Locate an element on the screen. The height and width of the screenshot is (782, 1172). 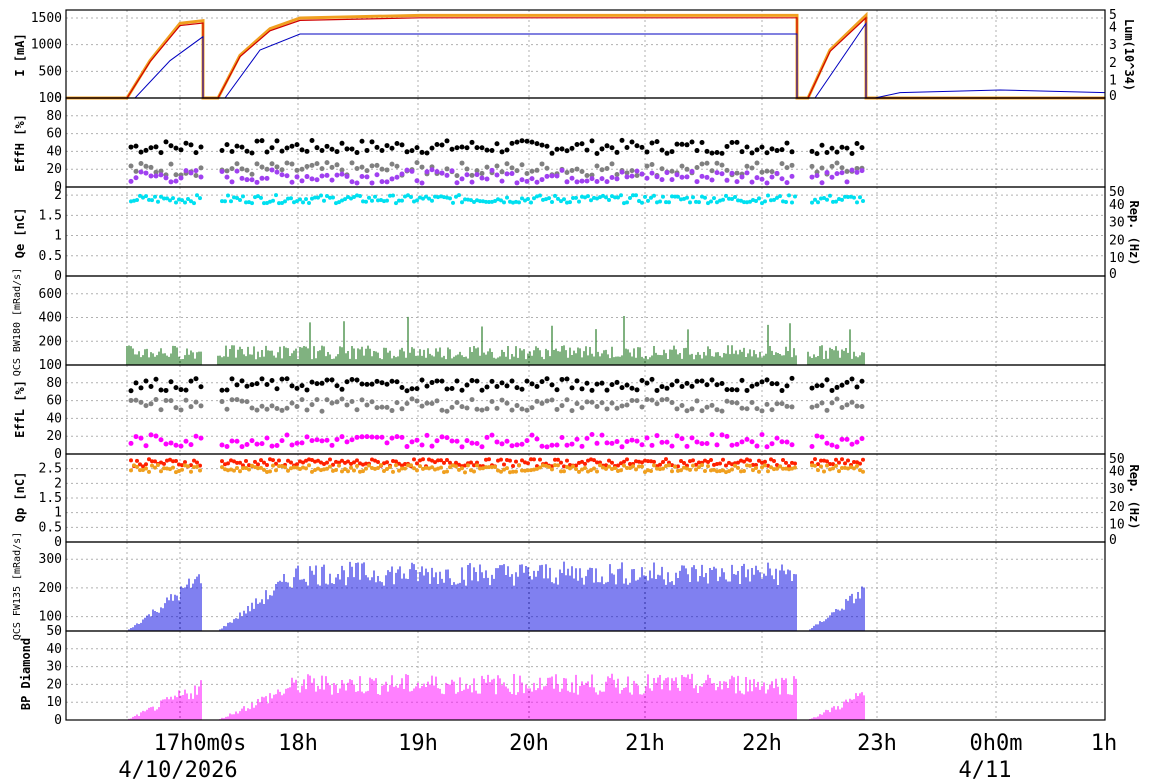
ytick-qcs-bw180: 200 is located at coordinates (50, 341).